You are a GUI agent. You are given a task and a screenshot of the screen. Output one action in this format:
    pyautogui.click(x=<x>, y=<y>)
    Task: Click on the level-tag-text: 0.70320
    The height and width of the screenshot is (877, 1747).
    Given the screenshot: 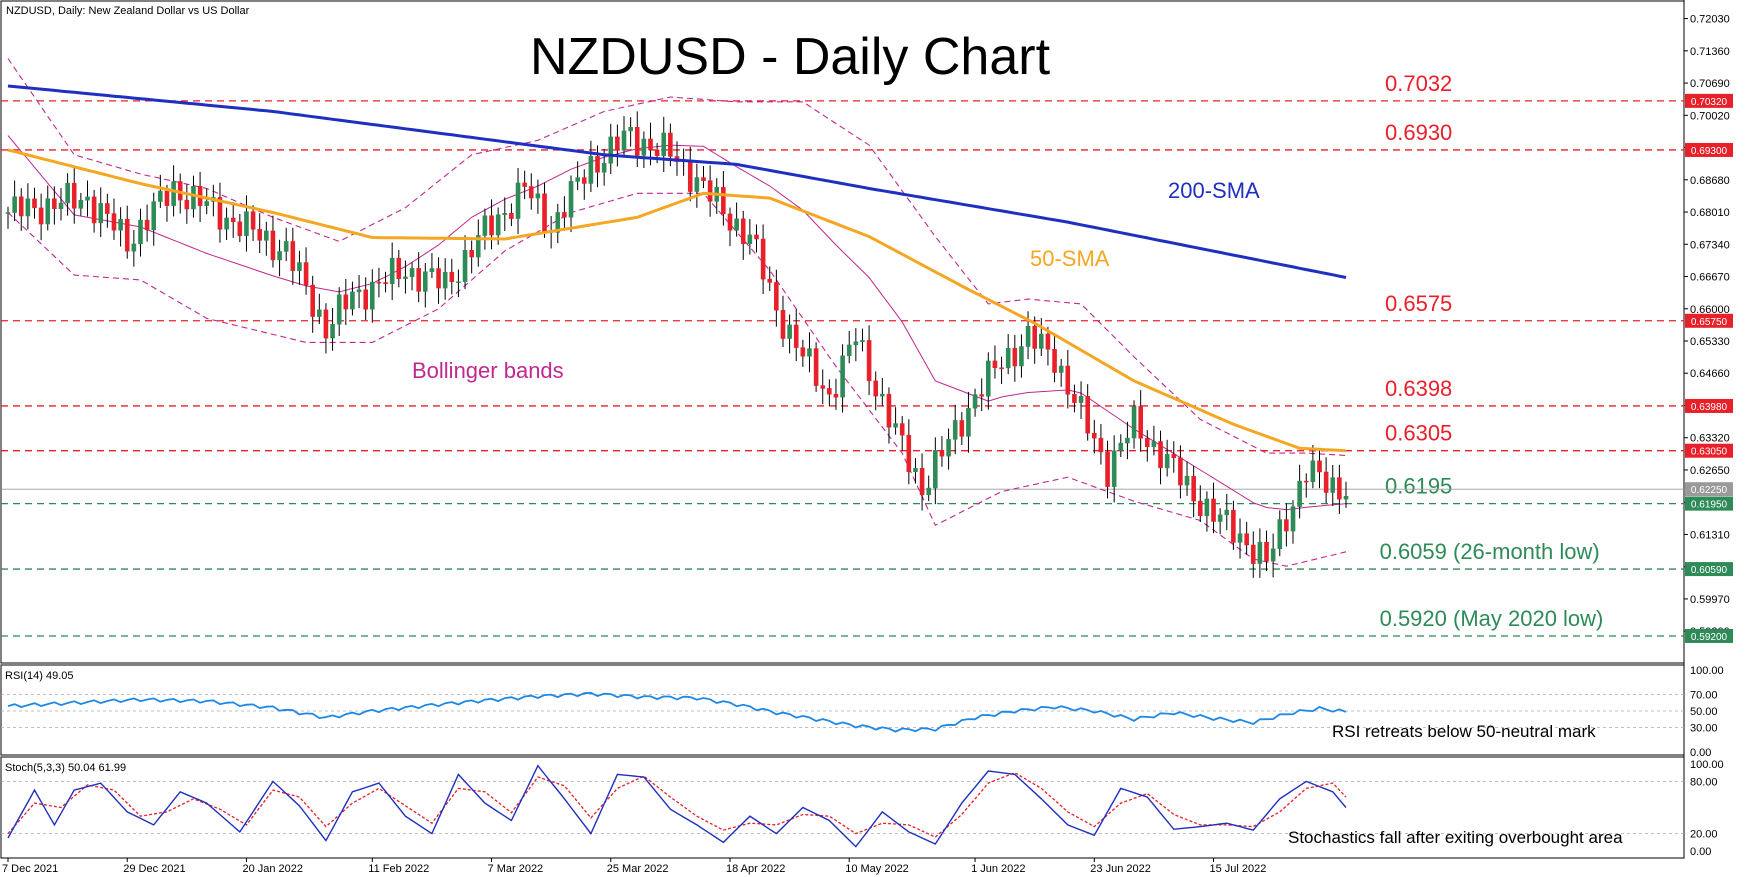 What is the action you would take?
    pyautogui.click(x=1709, y=102)
    